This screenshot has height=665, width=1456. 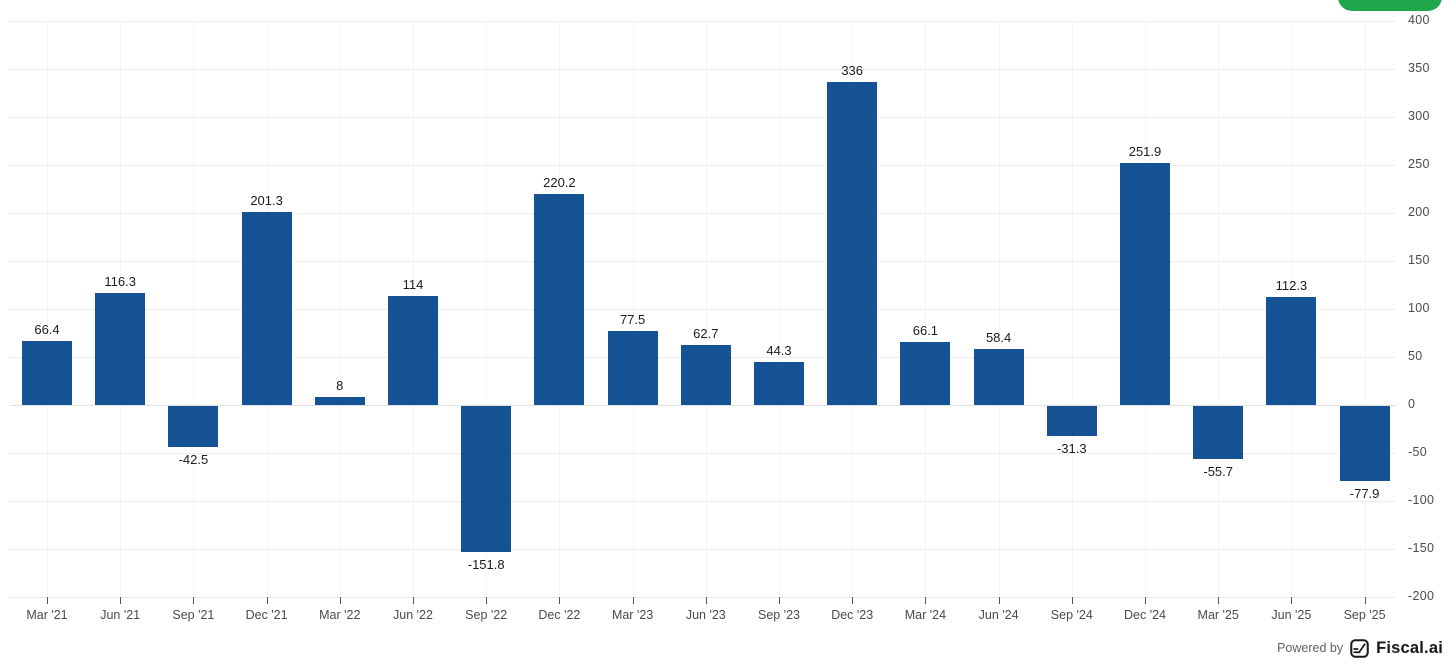 I want to click on y-axis-label: 0, so click(x=1412, y=404).